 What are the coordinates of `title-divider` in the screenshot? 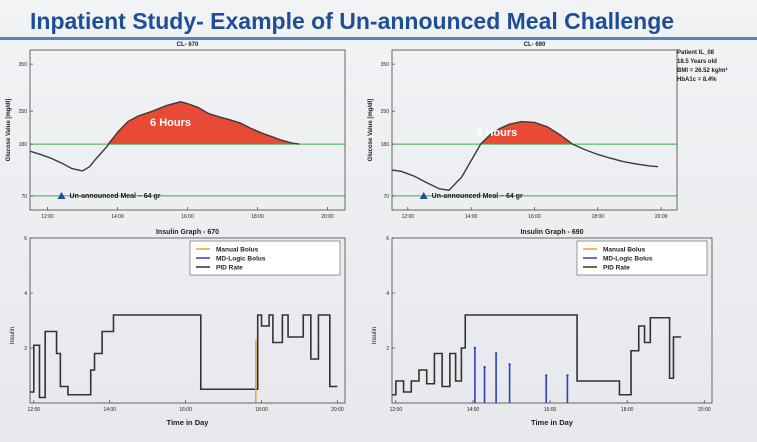 It's located at (378, 38).